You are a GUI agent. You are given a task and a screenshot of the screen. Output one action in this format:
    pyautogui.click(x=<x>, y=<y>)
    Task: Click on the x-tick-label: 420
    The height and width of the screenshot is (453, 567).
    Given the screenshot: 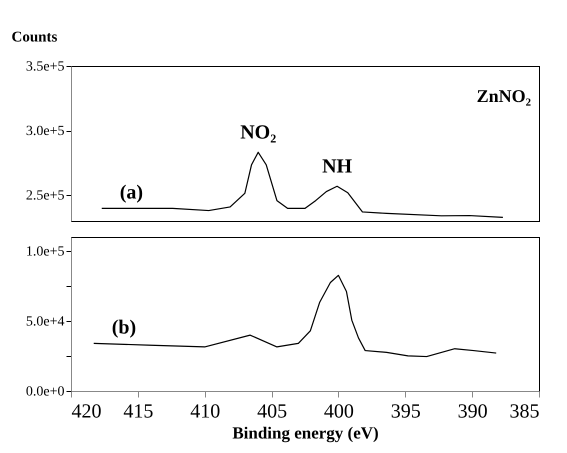 What is the action you would take?
    pyautogui.click(x=87, y=411)
    